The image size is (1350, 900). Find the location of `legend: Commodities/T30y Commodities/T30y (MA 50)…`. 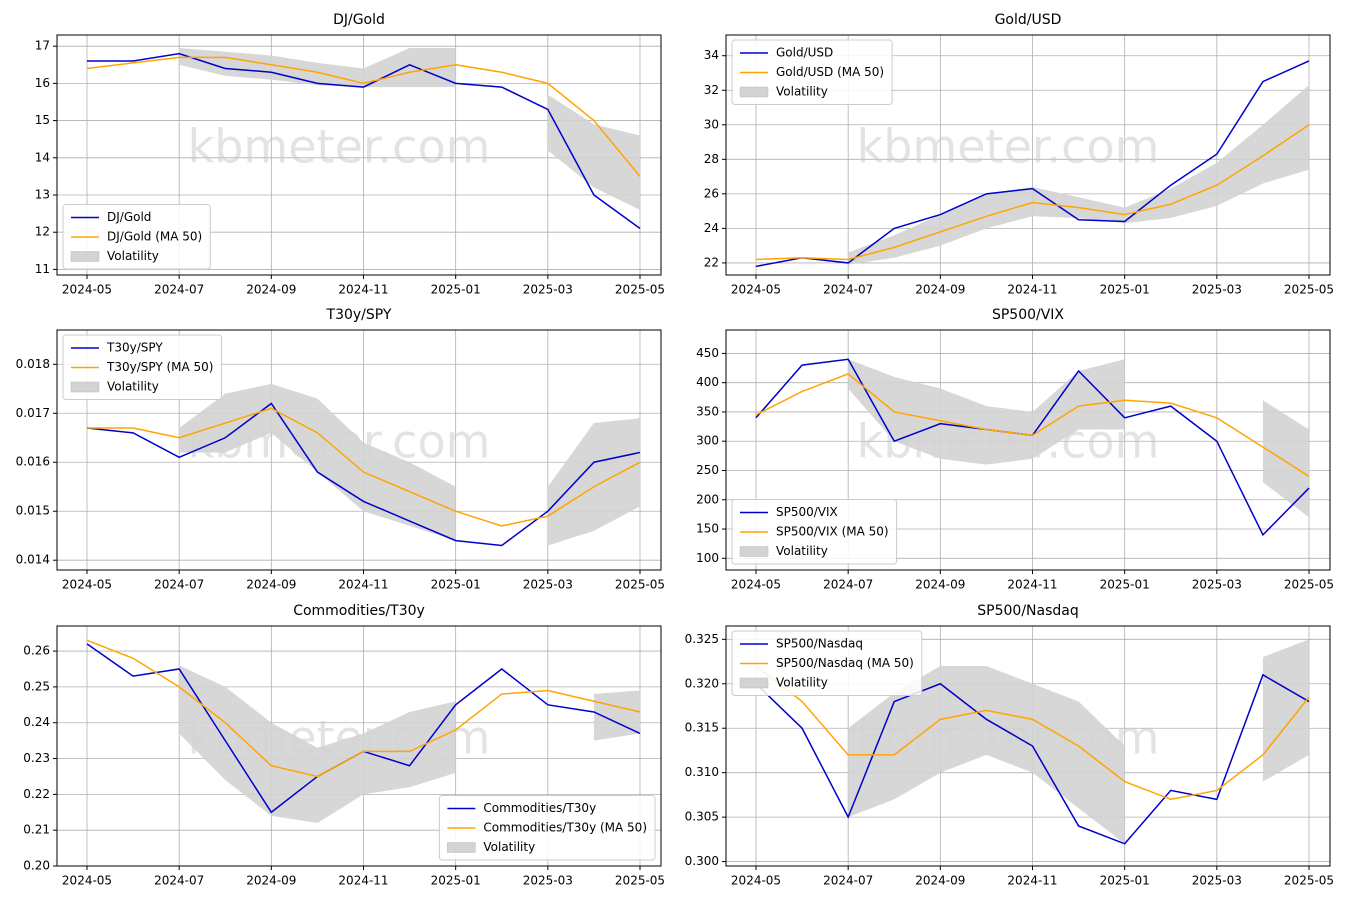

legend: Commodities/T30y Commodities/T30y (MA 50)… is located at coordinates (547, 828).